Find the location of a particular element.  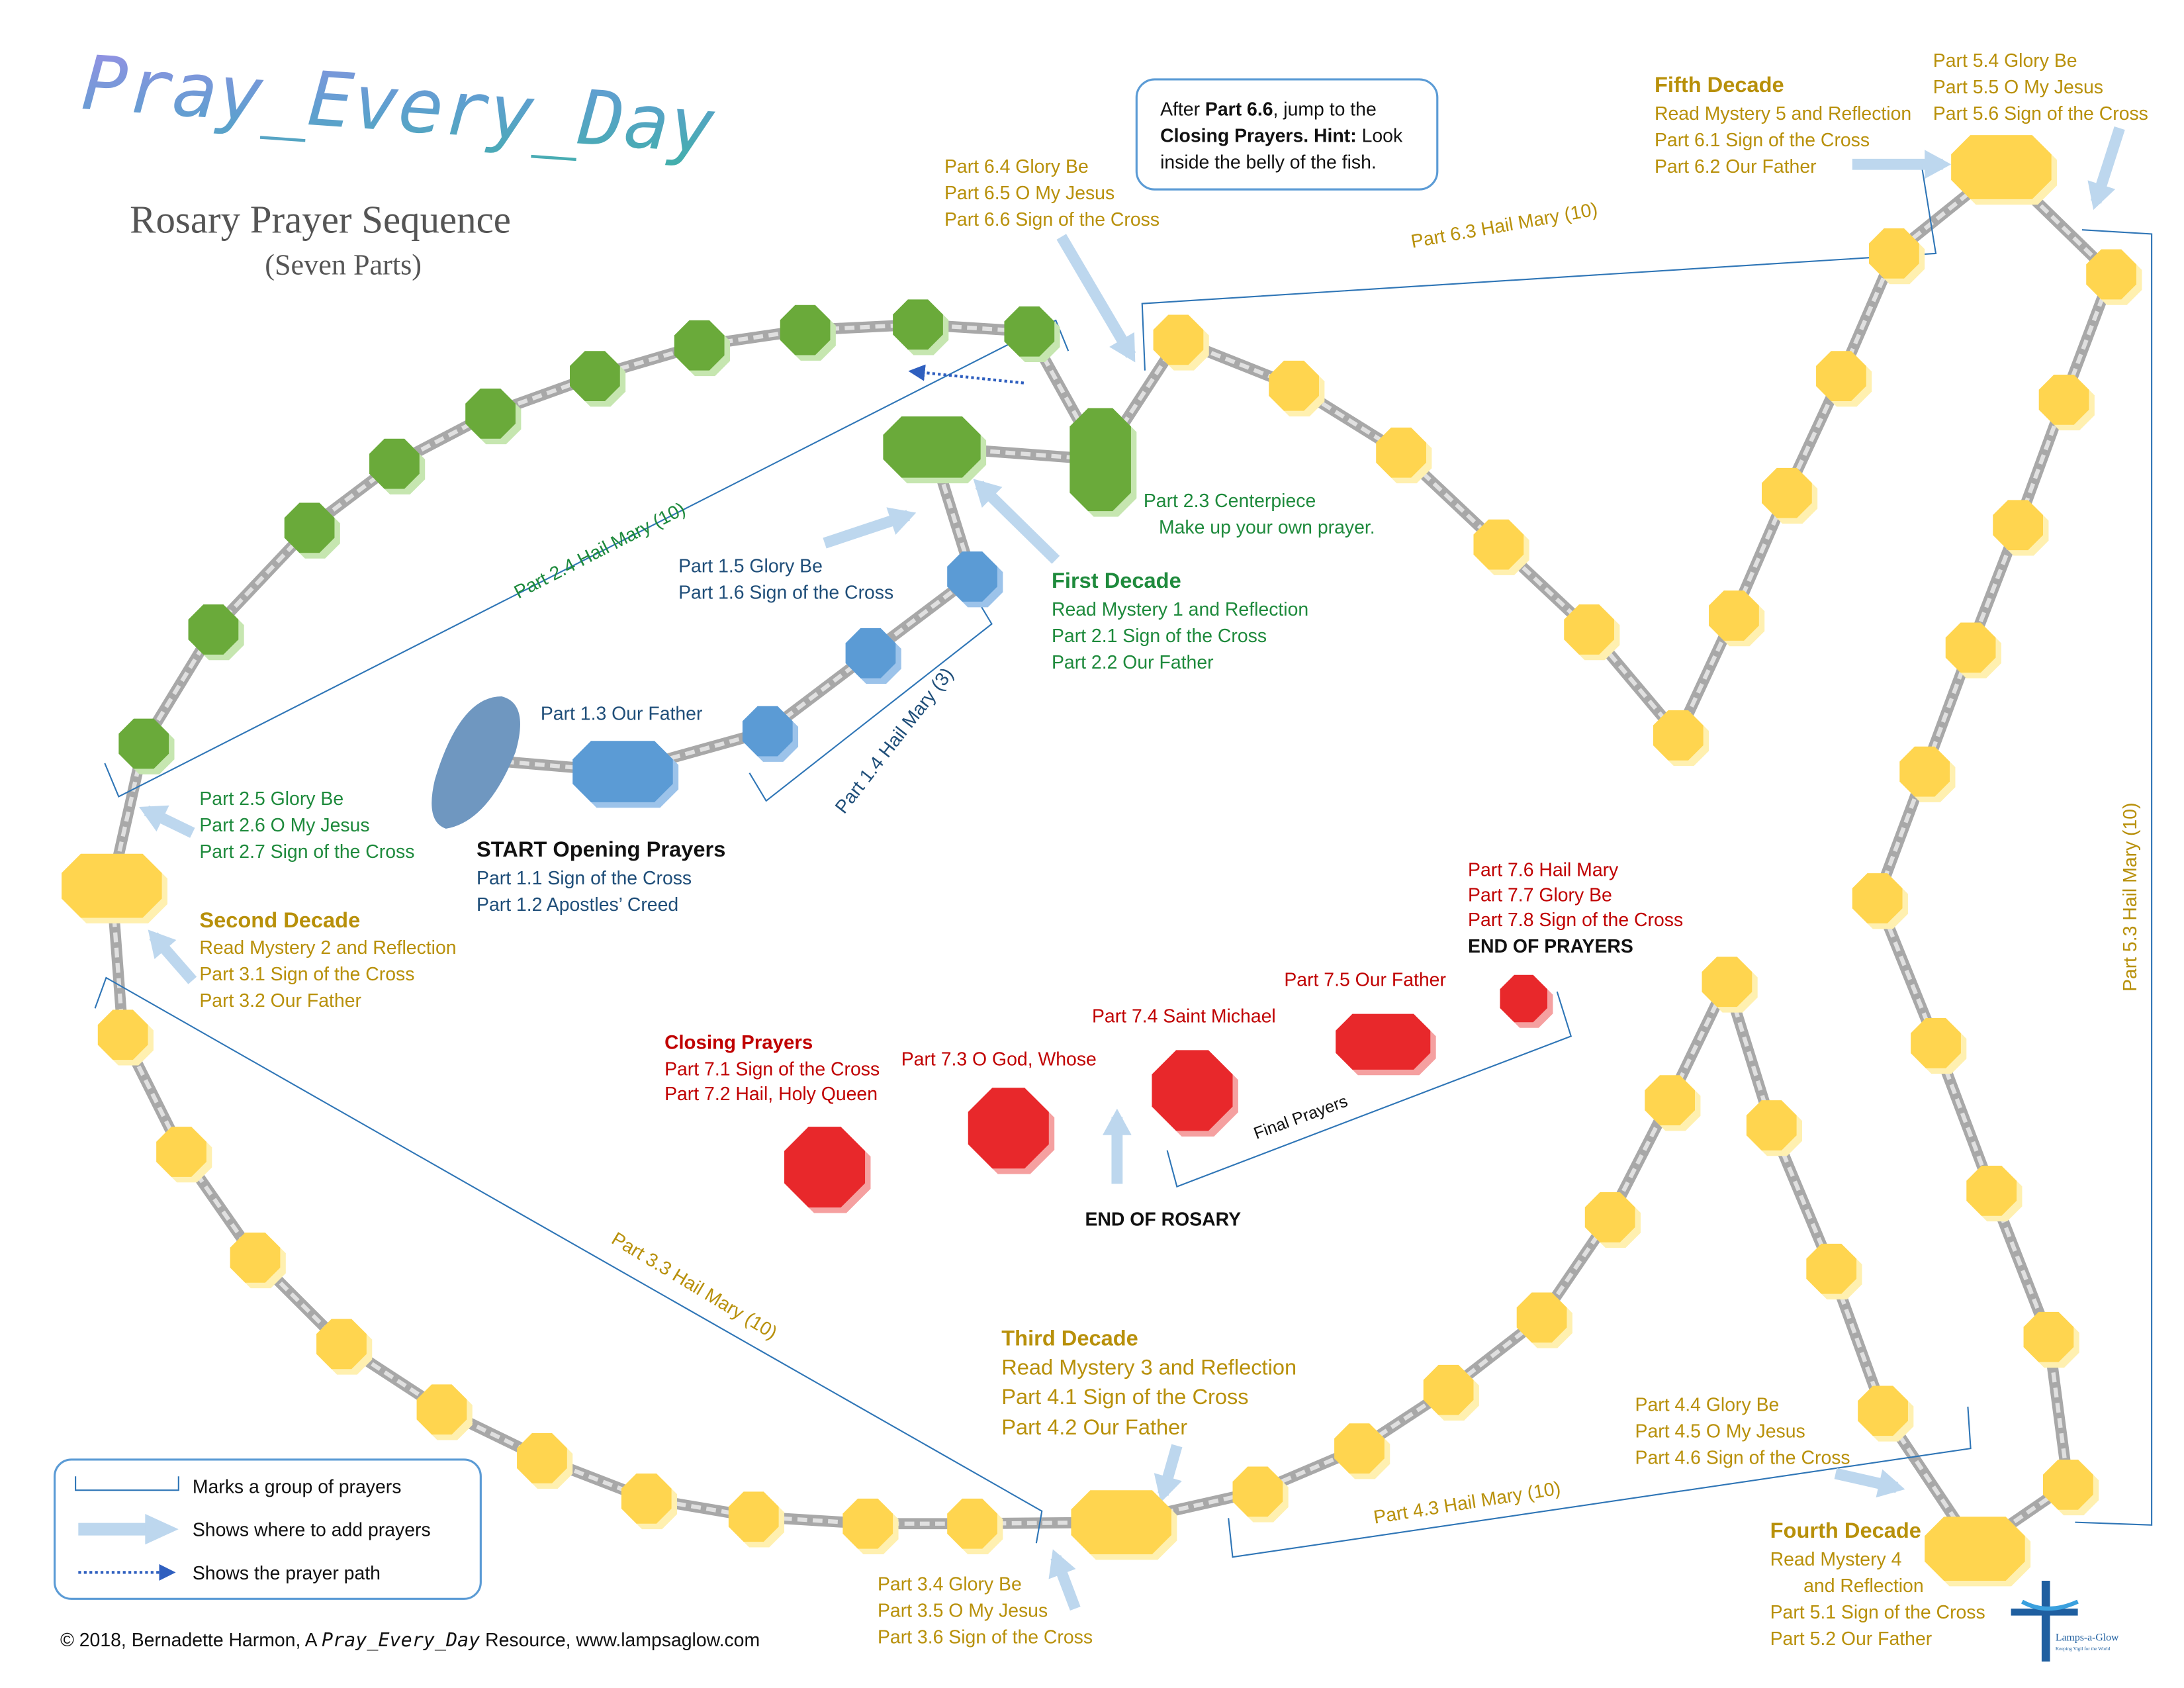

third-decade-heading: Third Decade is located at coordinates (1069, 1337).